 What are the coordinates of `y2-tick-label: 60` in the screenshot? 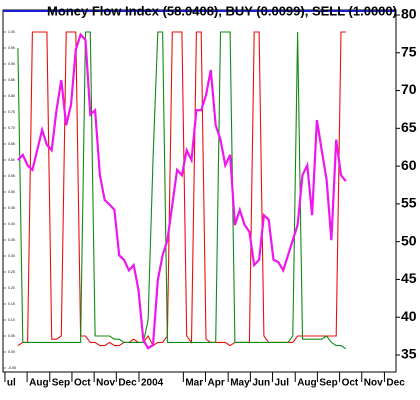 It's located at (409, 165).